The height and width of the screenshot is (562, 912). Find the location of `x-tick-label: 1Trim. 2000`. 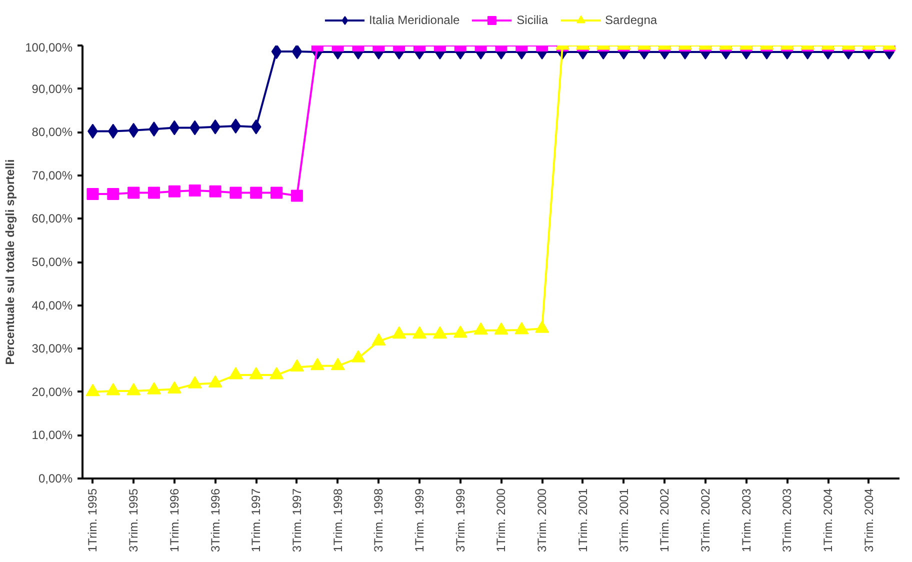

x-tick-label: 1Trim. 2000 is located at coordinates (501, 520).